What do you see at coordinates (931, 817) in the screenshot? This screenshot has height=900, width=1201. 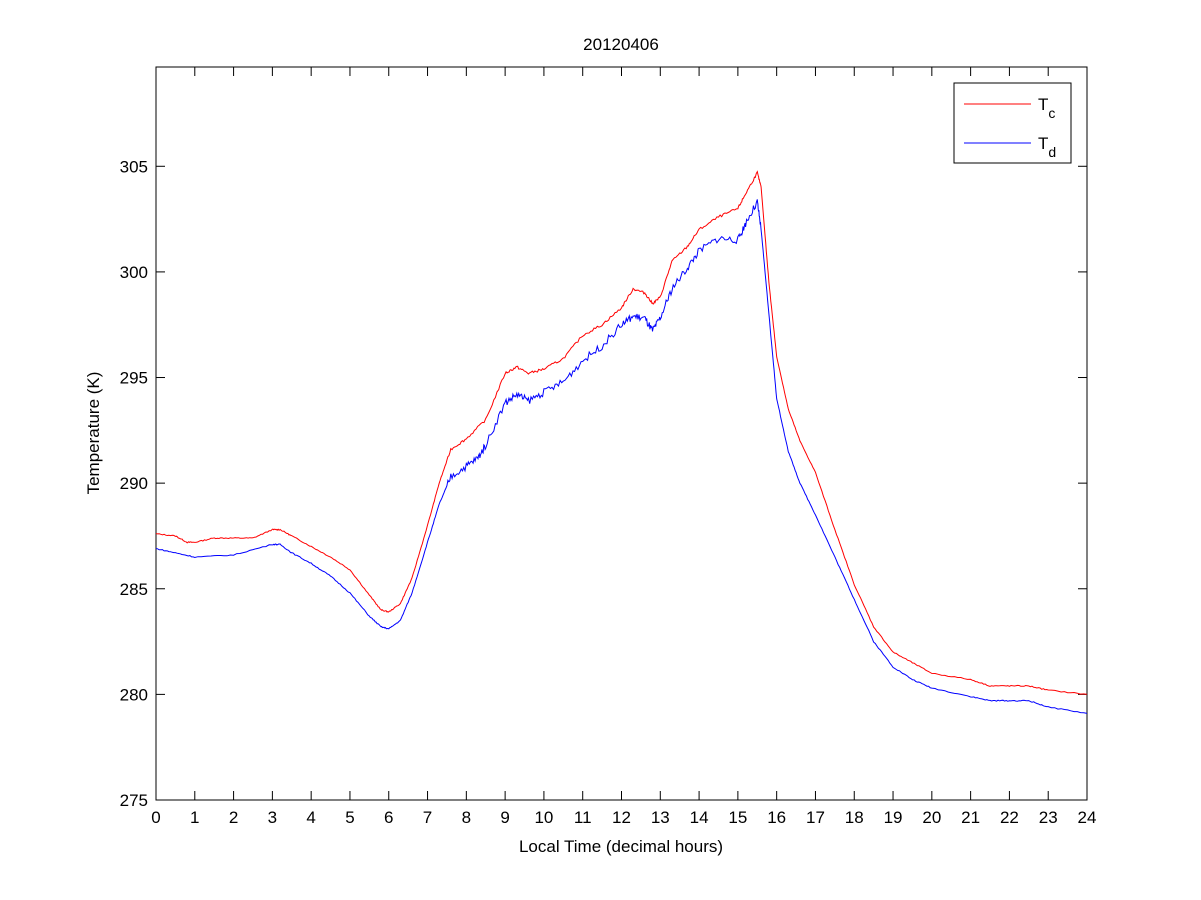 I see `x-tick-label: 20` at bounding box center [931, 817].